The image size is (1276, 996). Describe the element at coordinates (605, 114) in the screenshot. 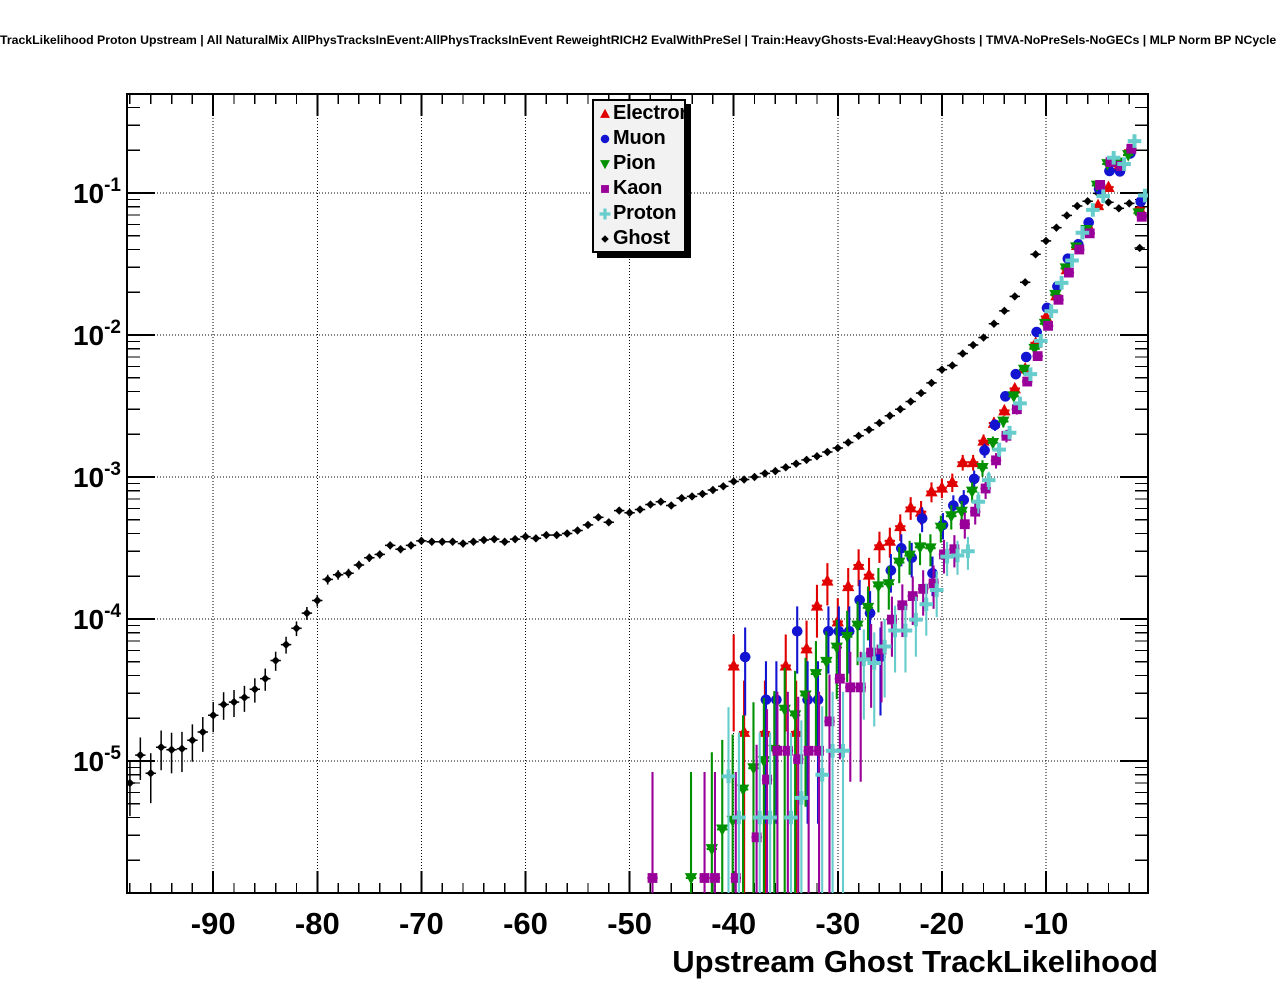

I see `electron-marker-icon` at that location.